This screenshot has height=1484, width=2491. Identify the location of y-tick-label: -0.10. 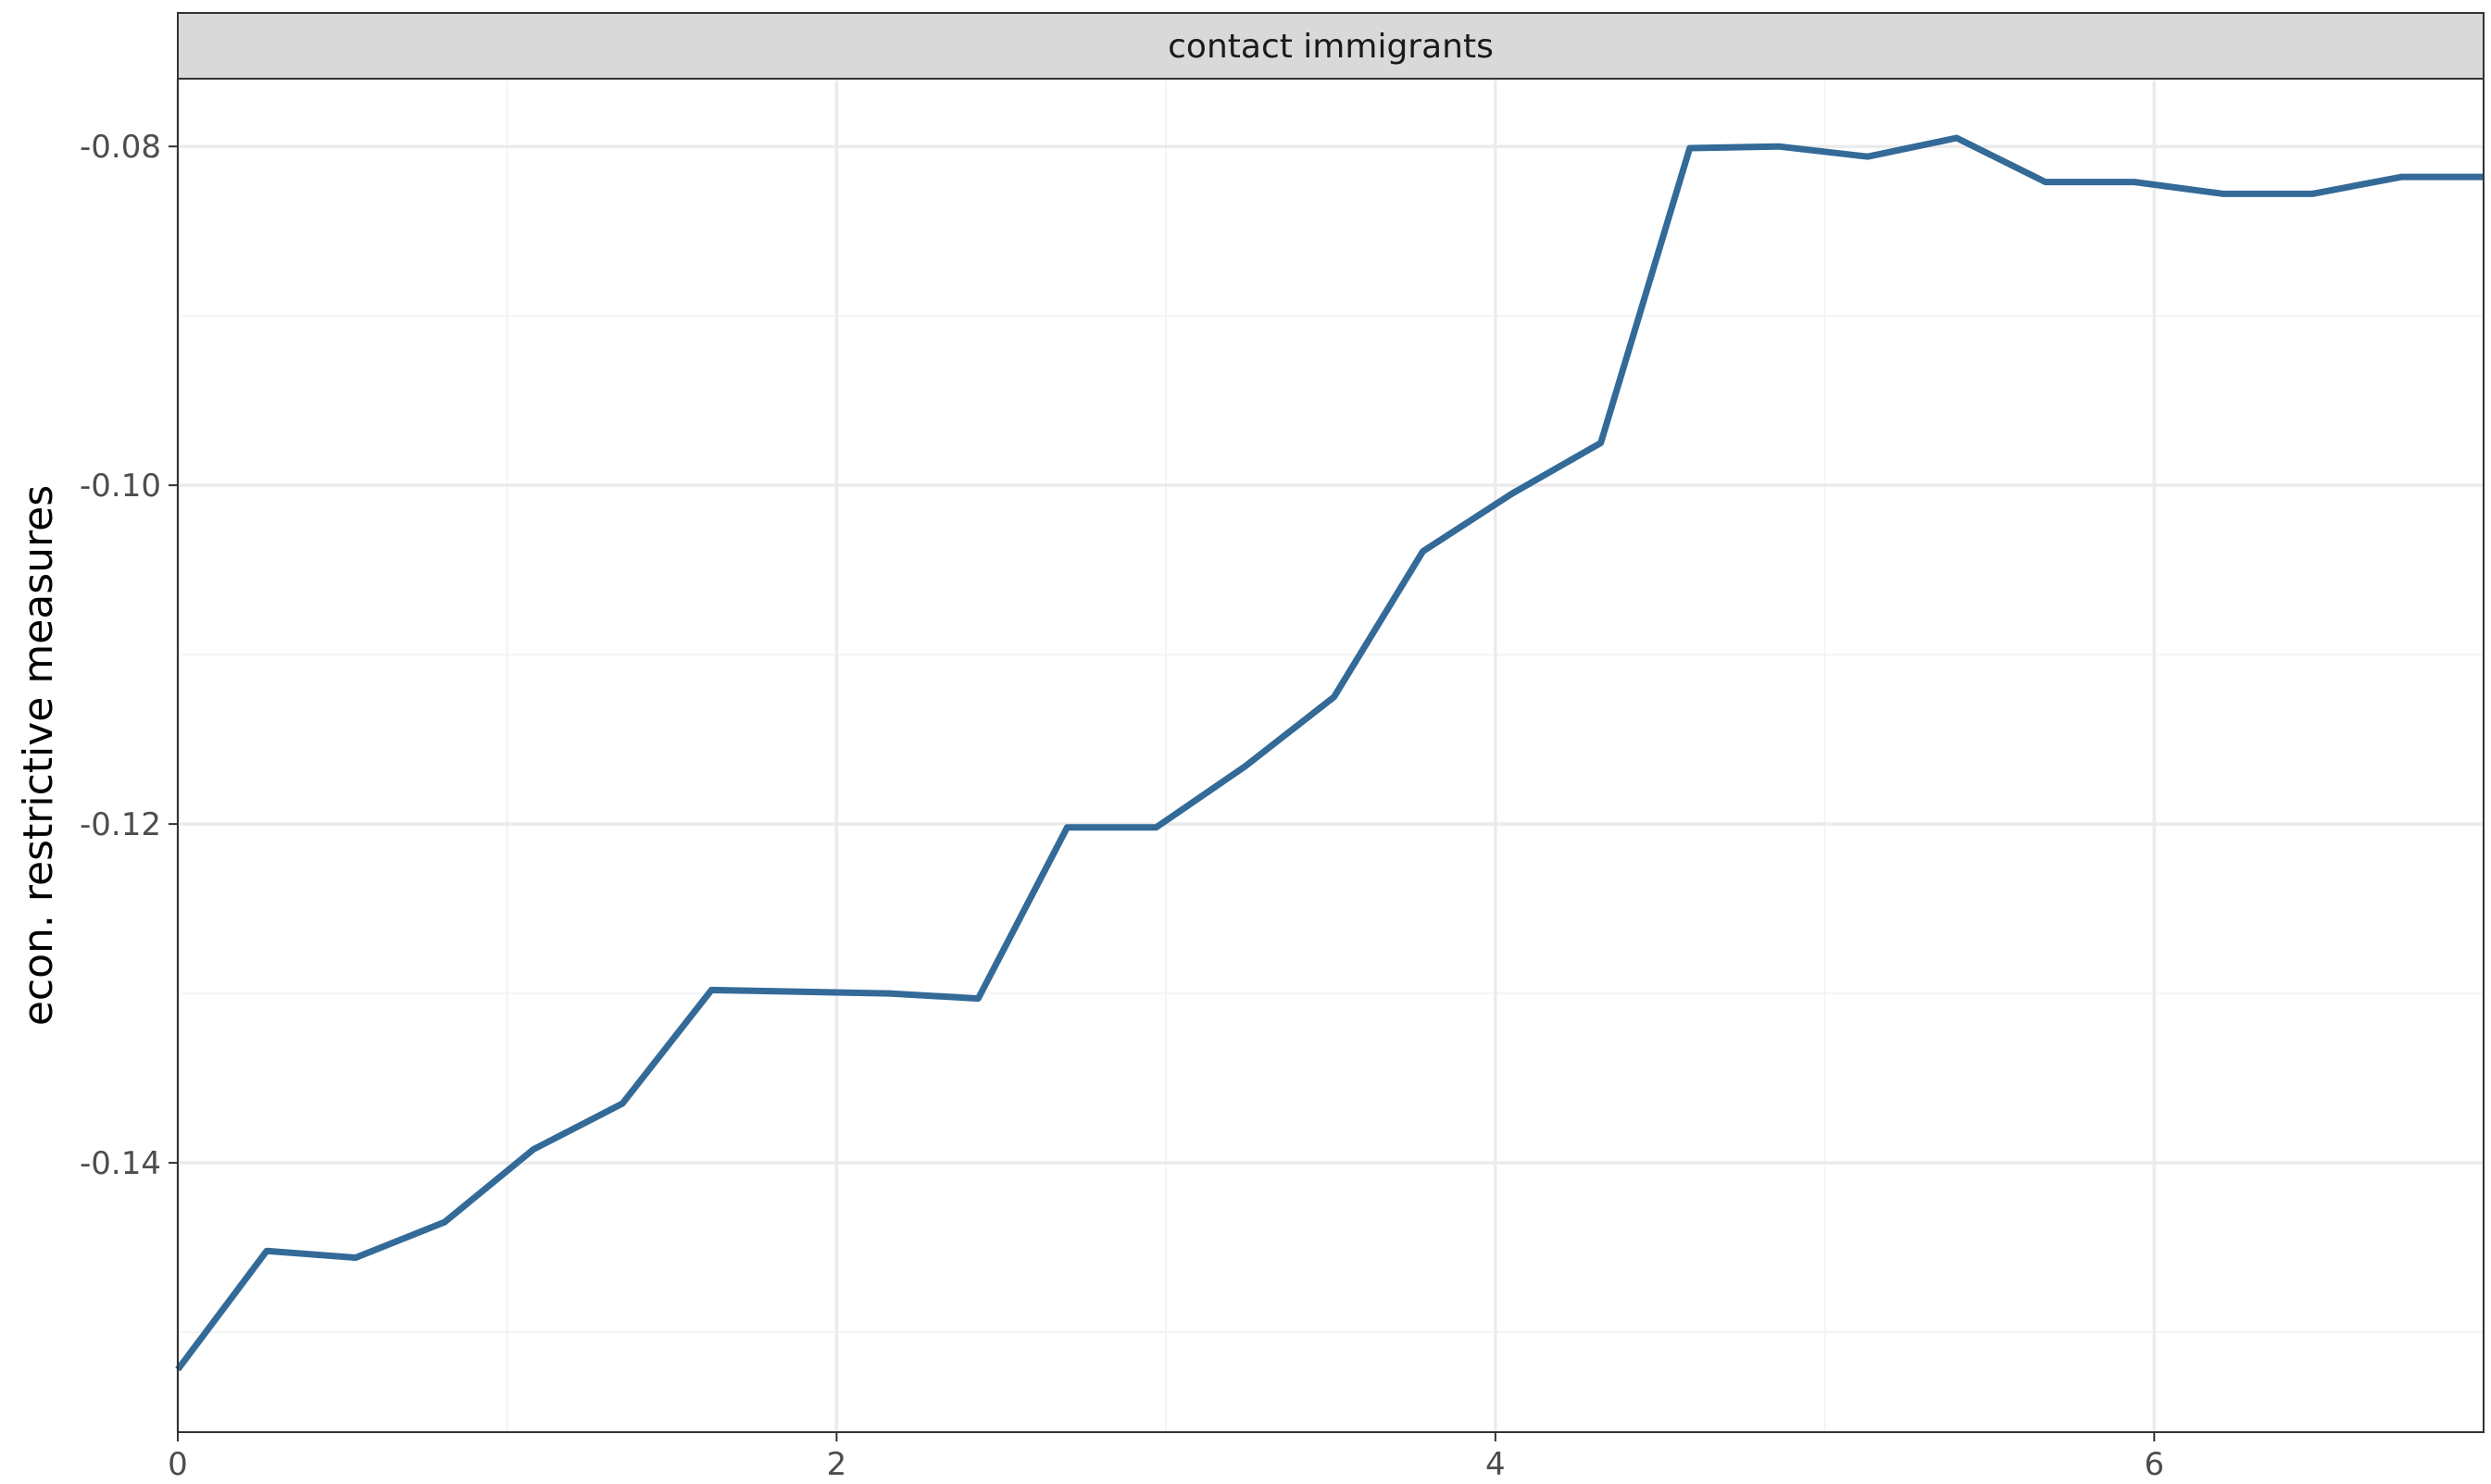
(121, 487).